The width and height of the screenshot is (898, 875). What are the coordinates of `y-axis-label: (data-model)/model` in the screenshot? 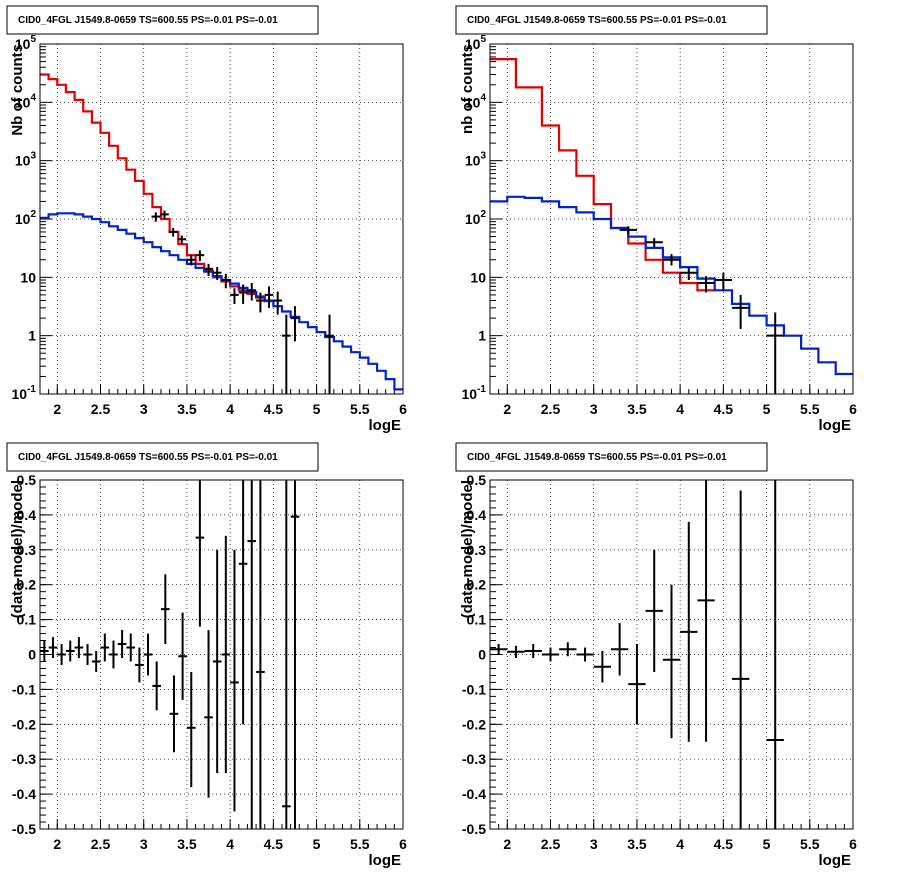 It's located at (467, 549).